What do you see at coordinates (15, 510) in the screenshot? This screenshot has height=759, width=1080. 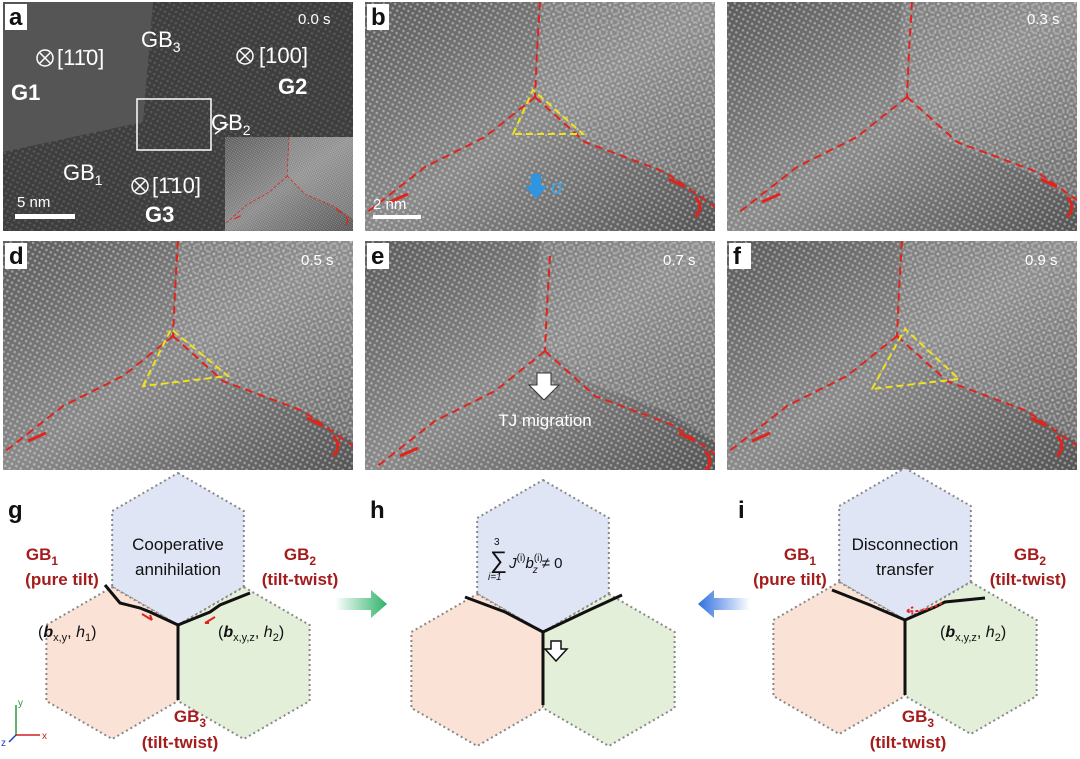 I see `panel-label: g` at bounding box center [15, 510].